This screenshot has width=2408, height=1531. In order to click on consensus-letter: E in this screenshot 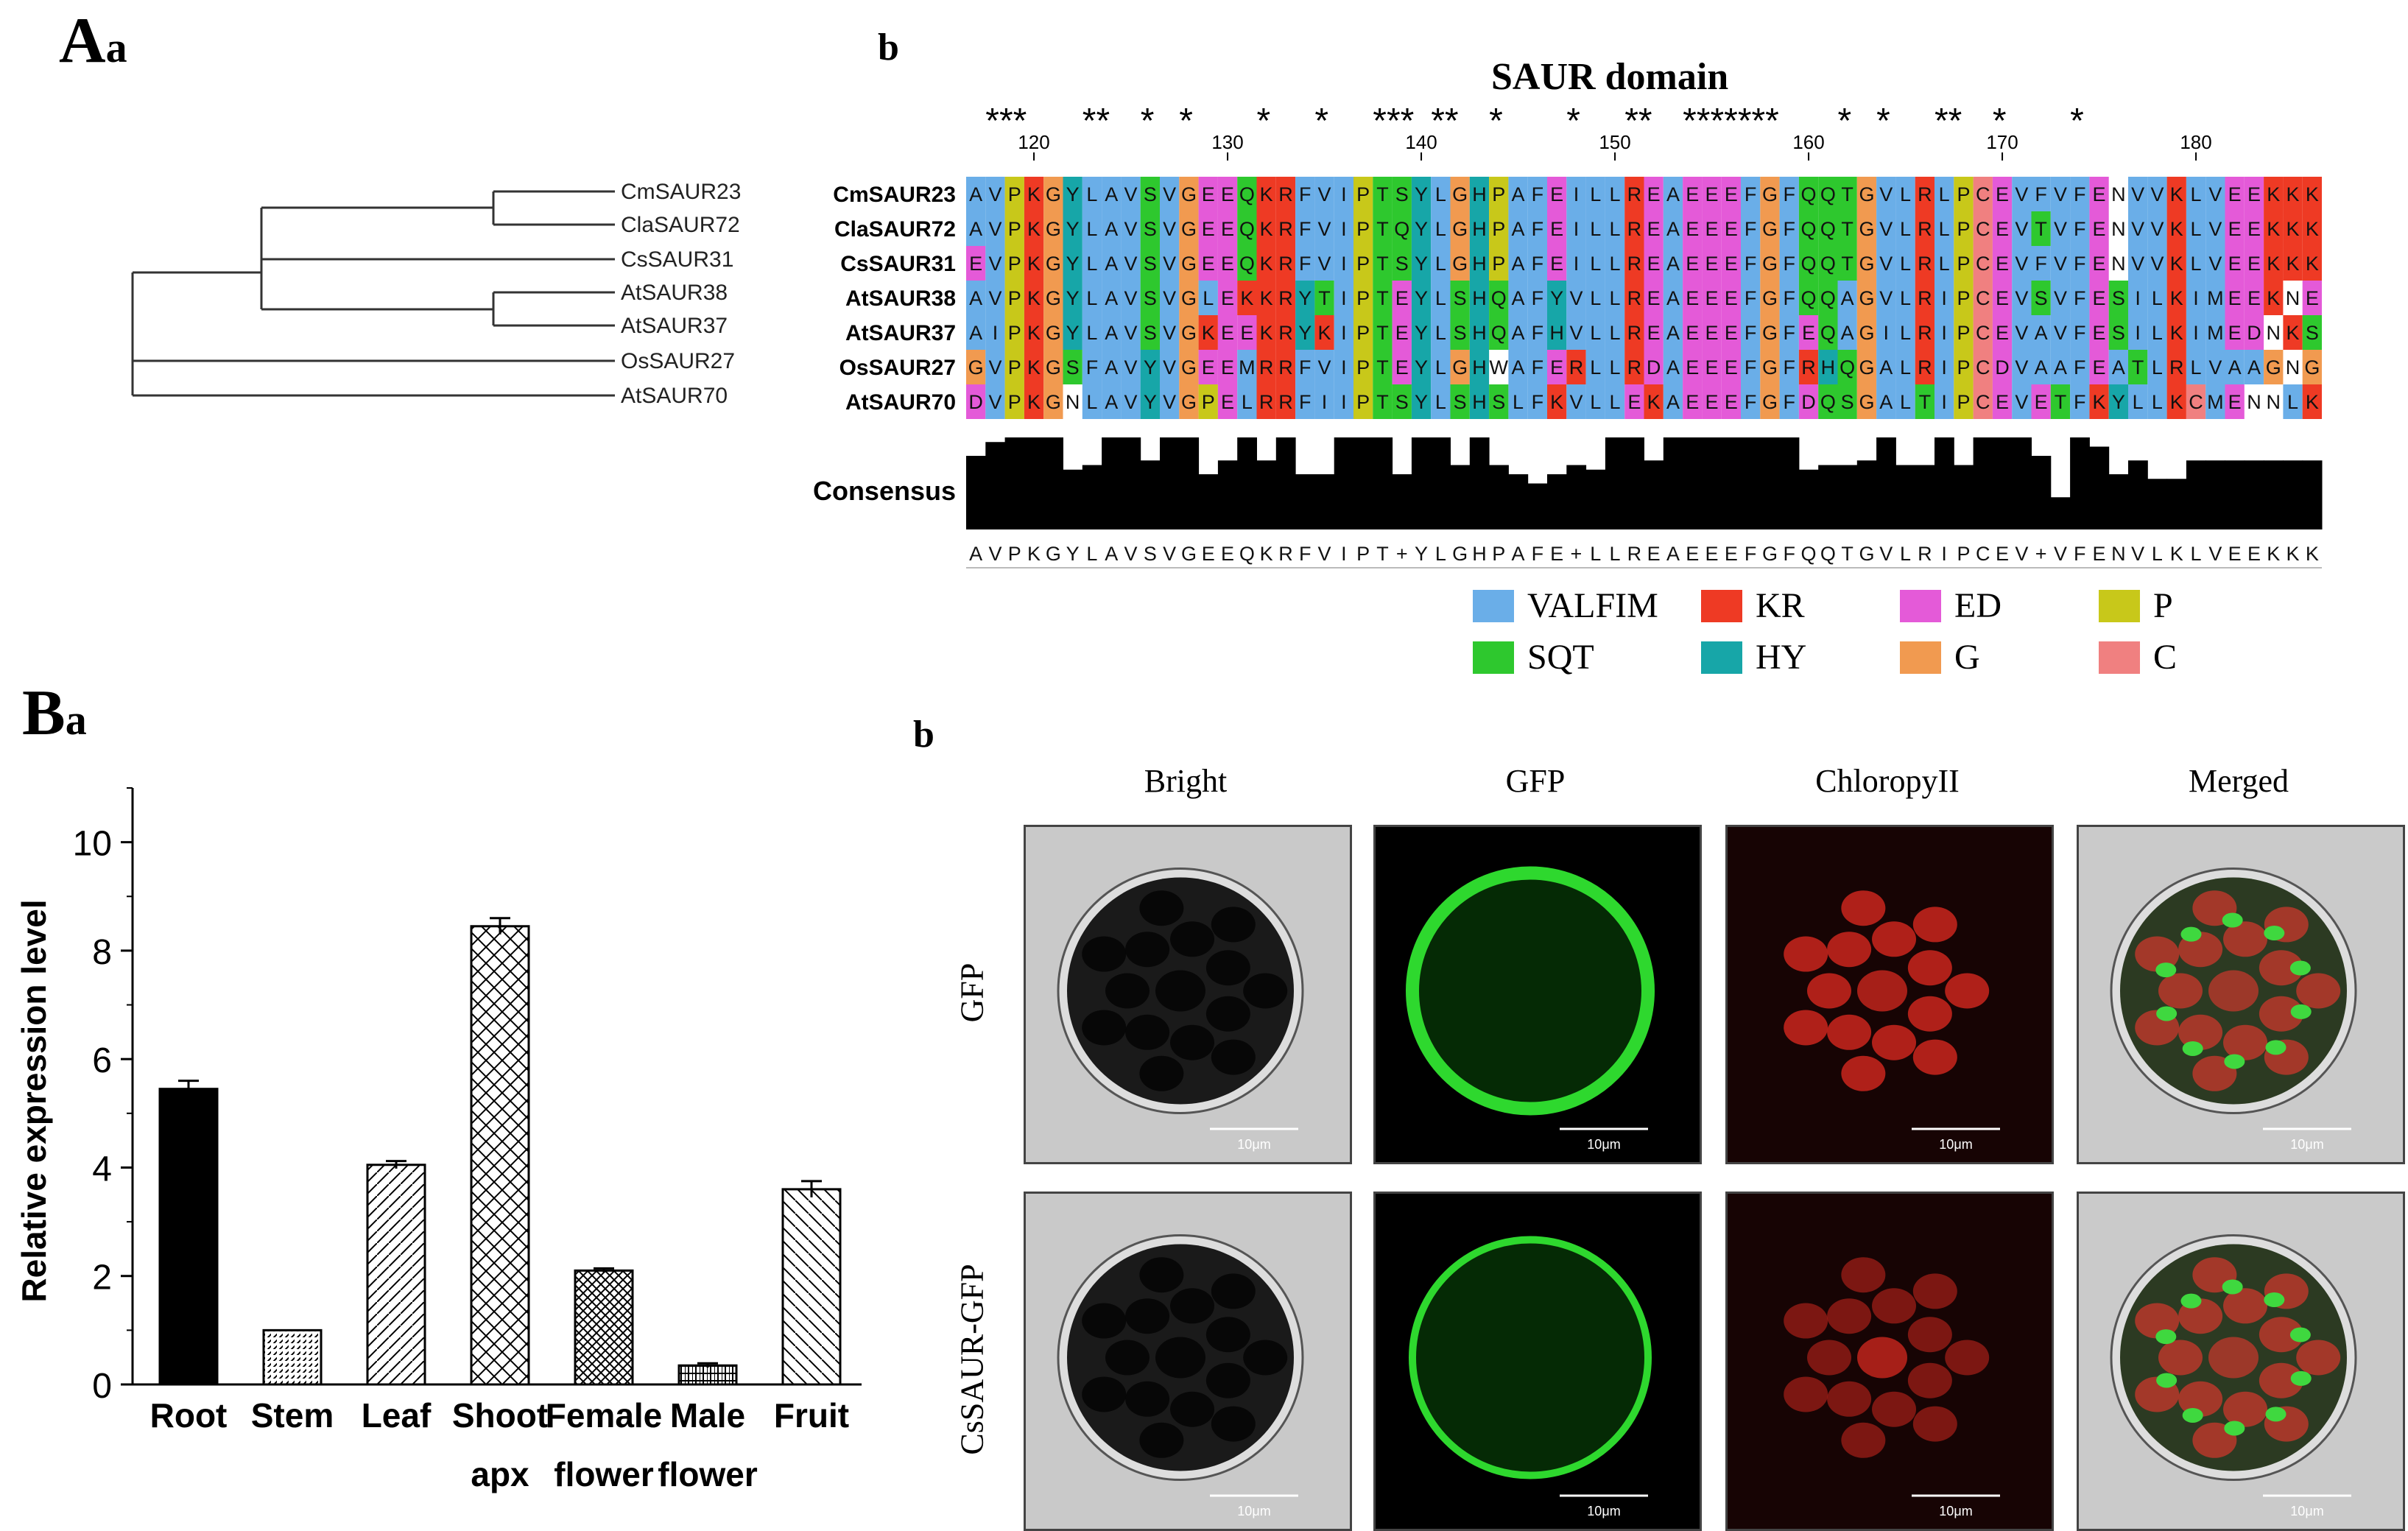, I will do `click(1731, 554)`.